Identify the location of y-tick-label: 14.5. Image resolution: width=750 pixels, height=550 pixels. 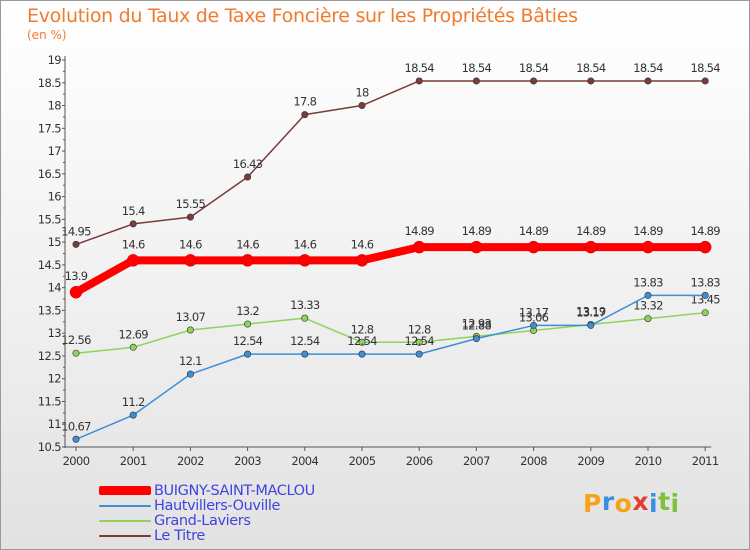
(49, 265).